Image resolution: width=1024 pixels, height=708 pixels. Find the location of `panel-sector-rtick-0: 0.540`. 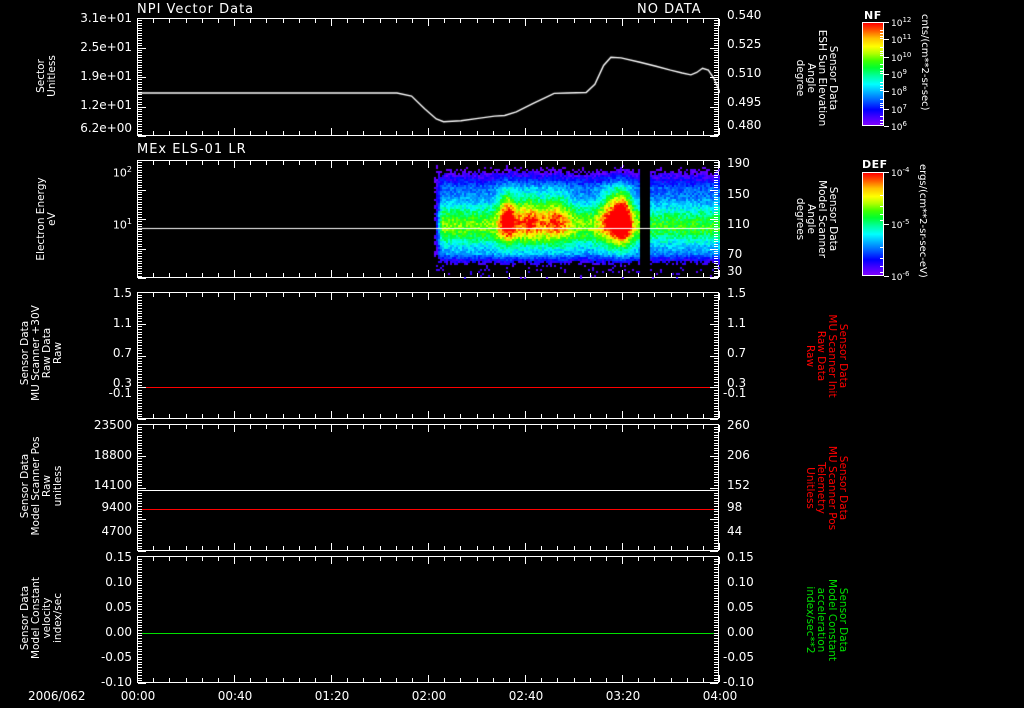

panel-sector-rtick-0: 0.540 is located at coordinates (744, 15).